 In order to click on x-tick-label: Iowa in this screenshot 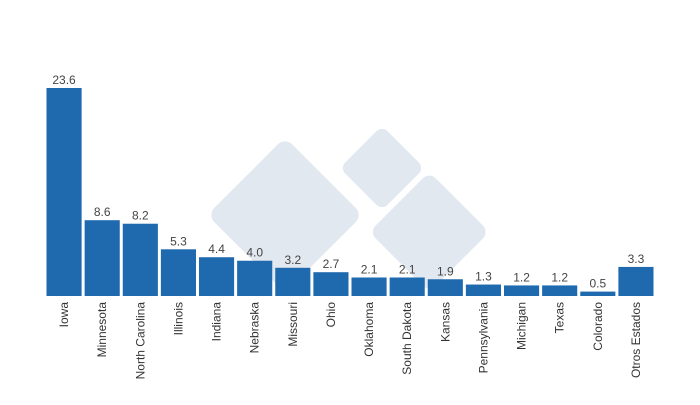, I will do `click(64, 315)`.